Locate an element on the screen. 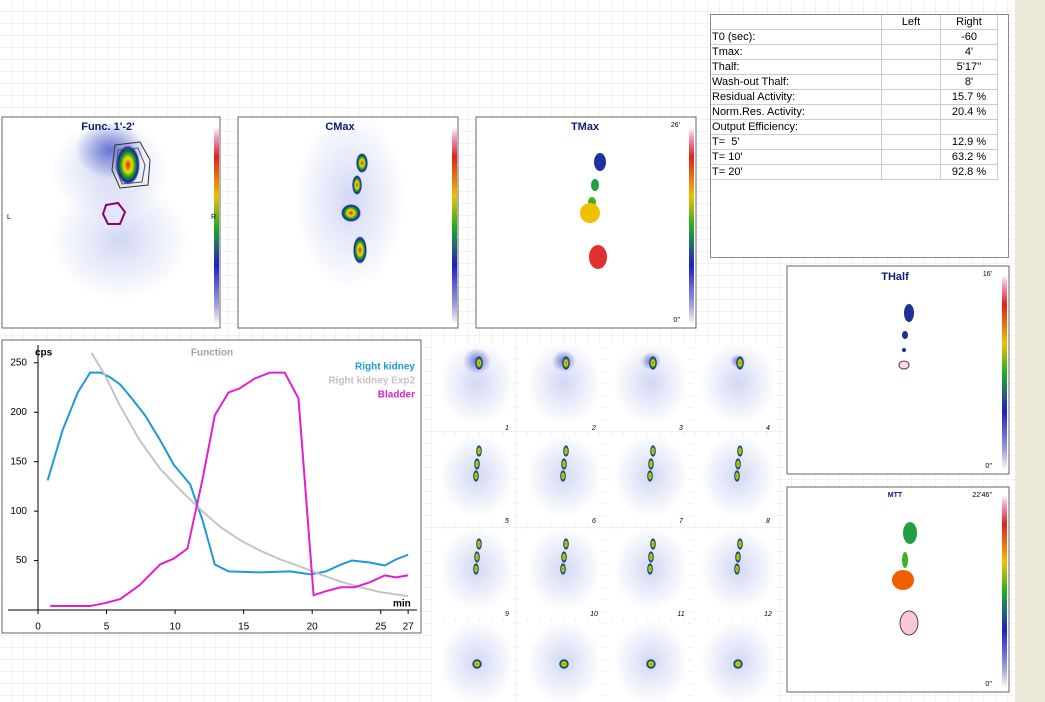 Image resolution: width=1045 pixels, height=702 pixels. x-tick-label: 5 is located at coordinates (107, 627).